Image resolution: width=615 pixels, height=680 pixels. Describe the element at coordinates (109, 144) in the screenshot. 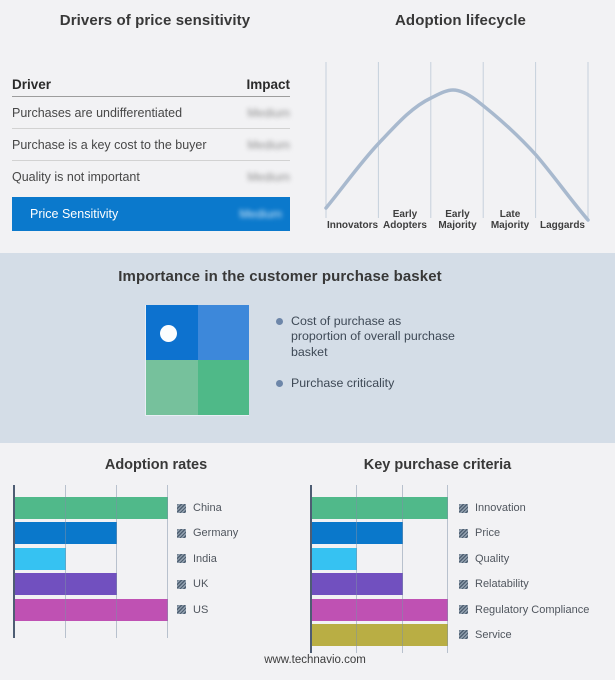

I see `driver-cell: Purchase is a key cost to the buyer` at that location.